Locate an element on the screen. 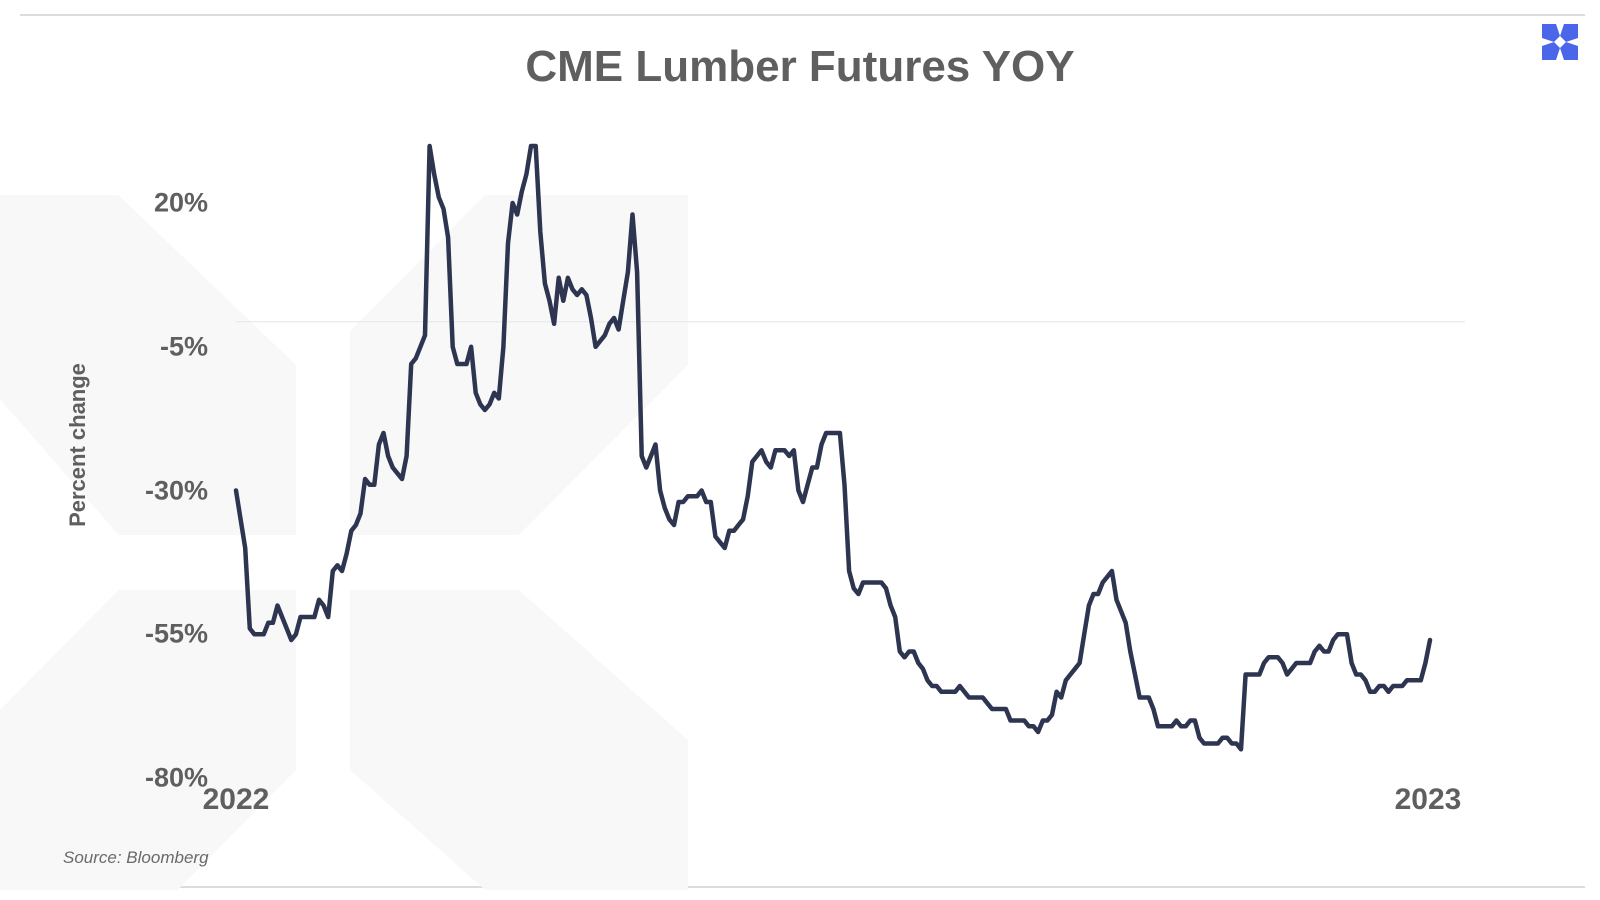 The image size is (1600, 900). x-tick-label: 2022 is located at coordinates (236, 799).